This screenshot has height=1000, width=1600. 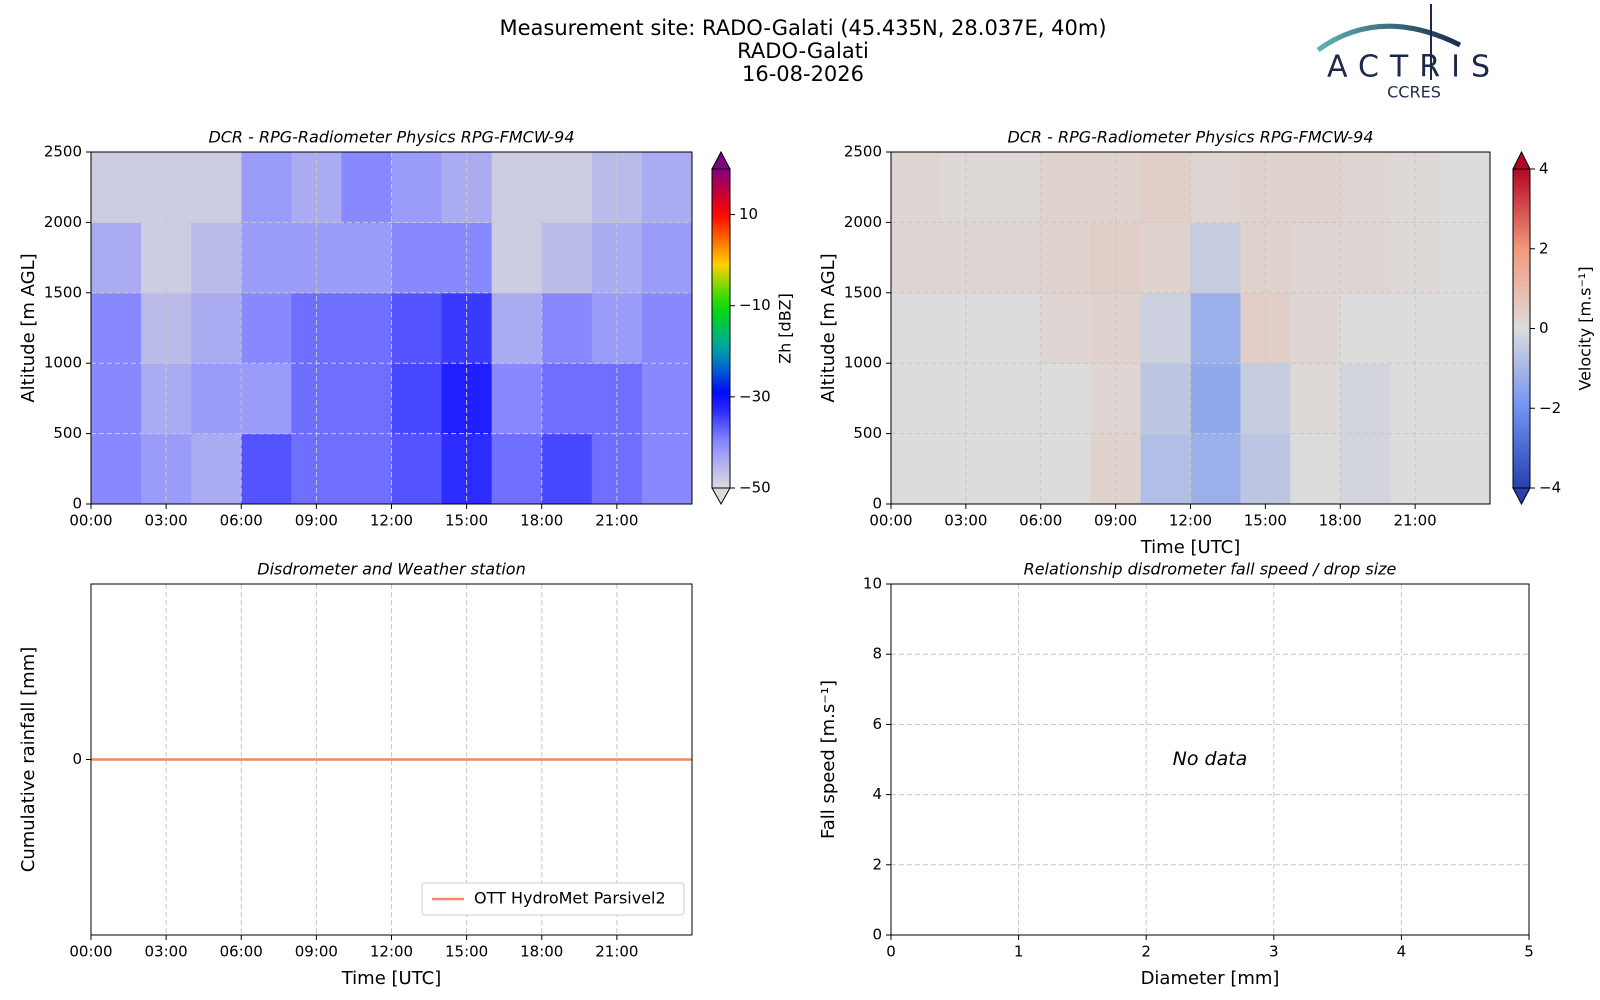 What do you see at coordinates (67, 433) in the screenshot?
I see `y-tick-label: 500` at bounding box center [67, 433].